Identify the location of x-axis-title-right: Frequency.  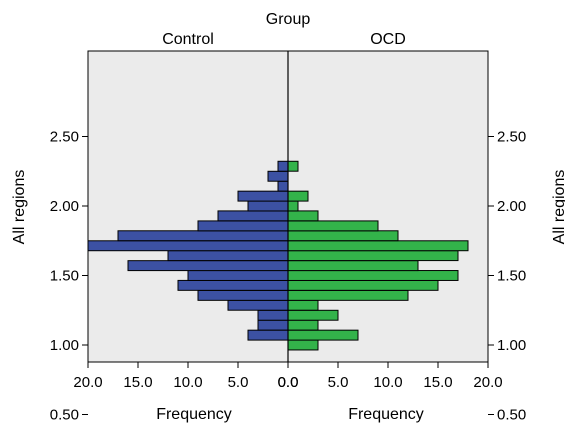
(386, 414).